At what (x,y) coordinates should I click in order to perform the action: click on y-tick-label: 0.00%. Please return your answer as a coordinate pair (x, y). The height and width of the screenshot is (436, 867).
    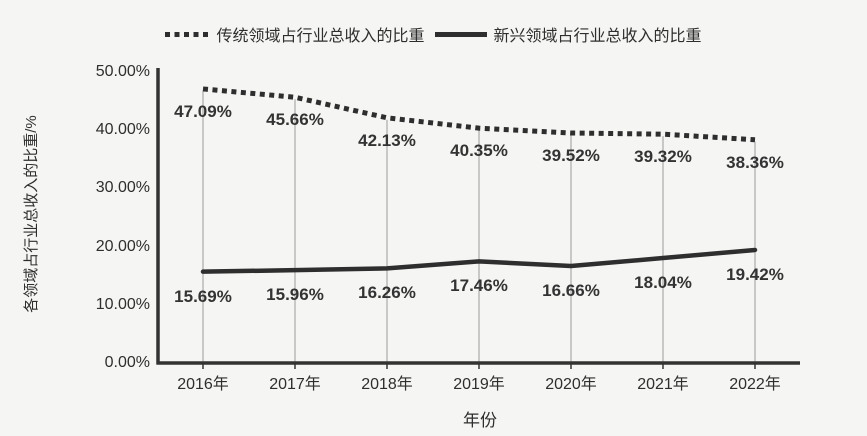
    Looking at the image, I should click on (127, 362).